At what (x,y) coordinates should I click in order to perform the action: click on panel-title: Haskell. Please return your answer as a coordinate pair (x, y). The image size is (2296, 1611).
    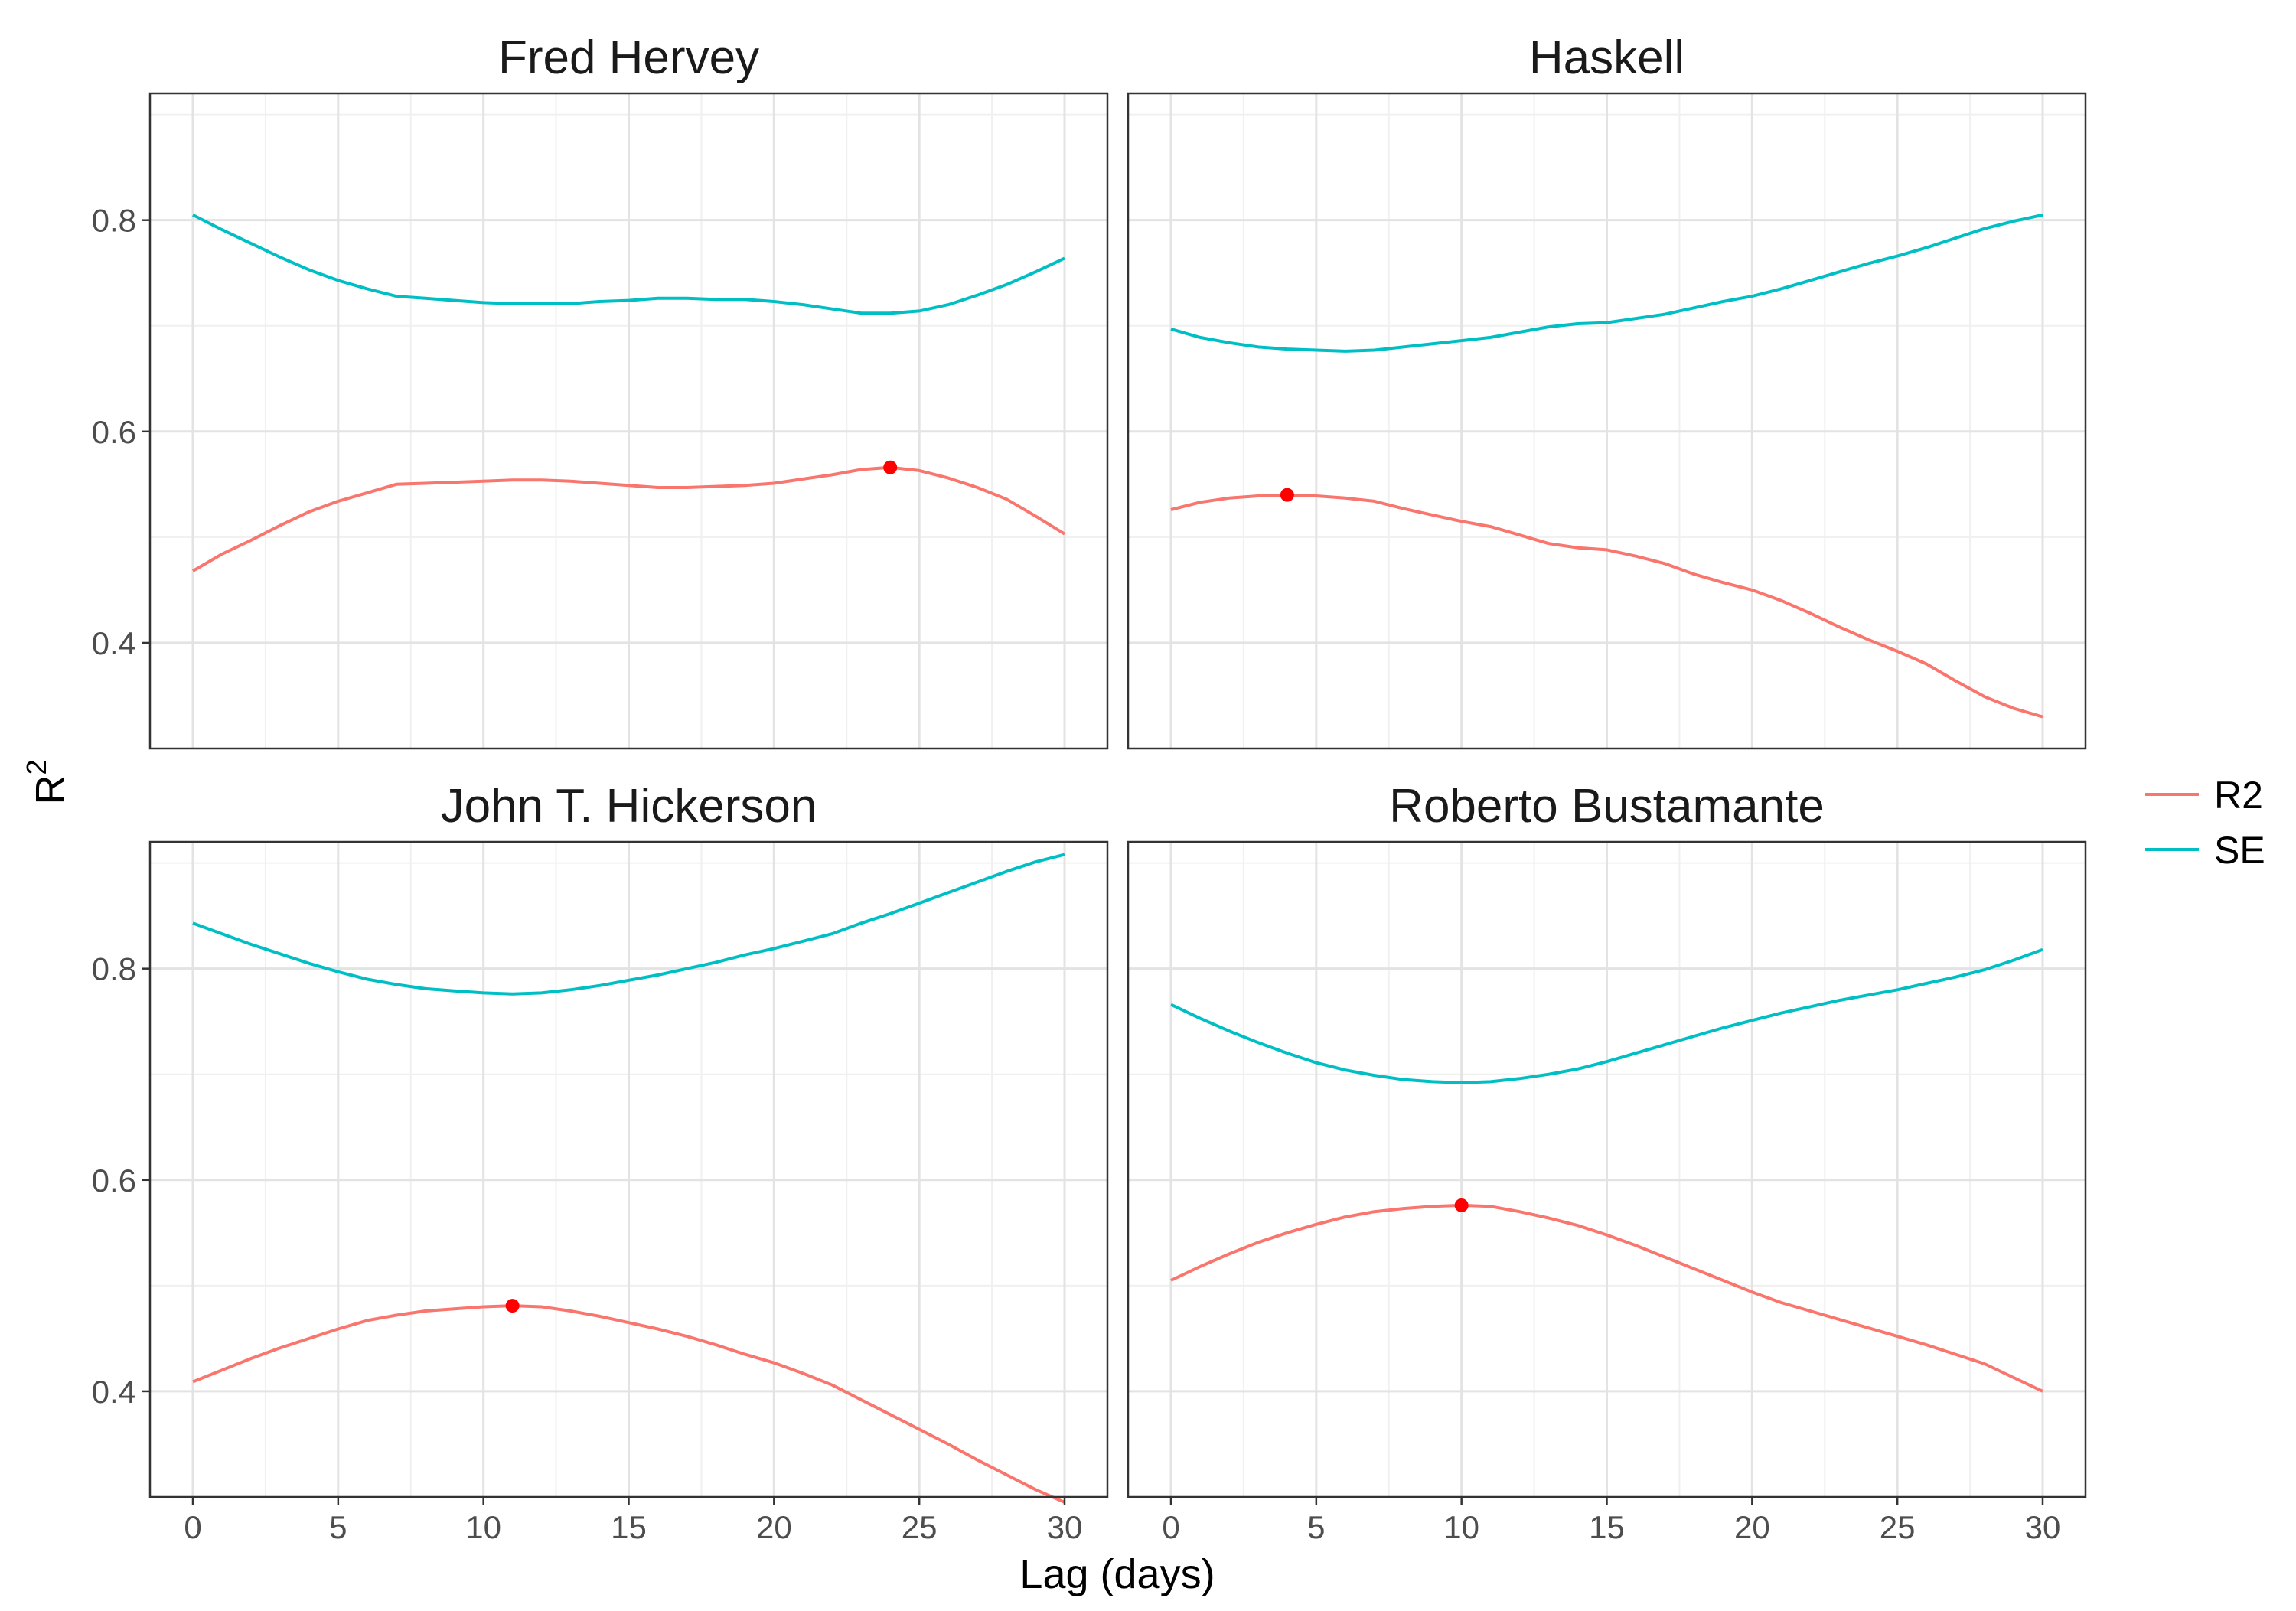
    Looking at the image, I should click on (1606, 57).